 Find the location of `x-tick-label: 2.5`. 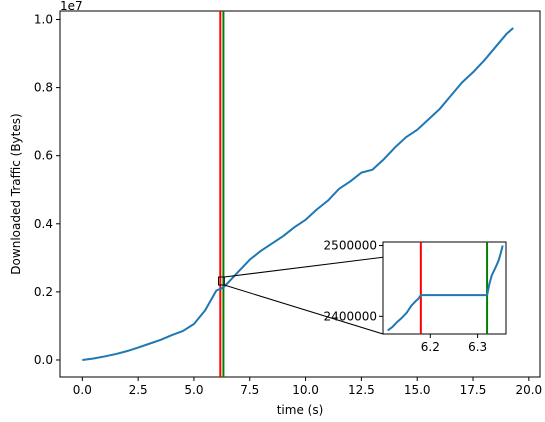

x-tick-label: 2.5 is located at coordinates (138, 390).